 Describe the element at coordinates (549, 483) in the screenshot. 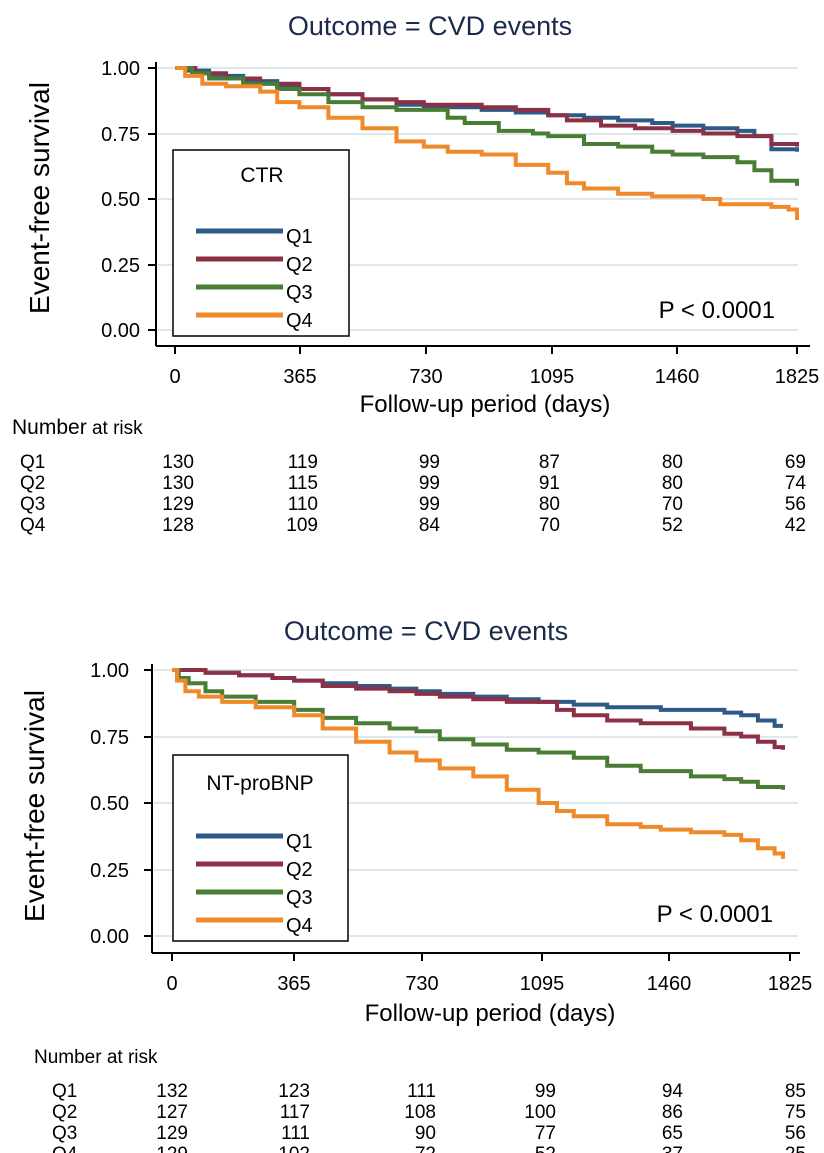

I see `panel-1-risk-cell: 91` at that location.